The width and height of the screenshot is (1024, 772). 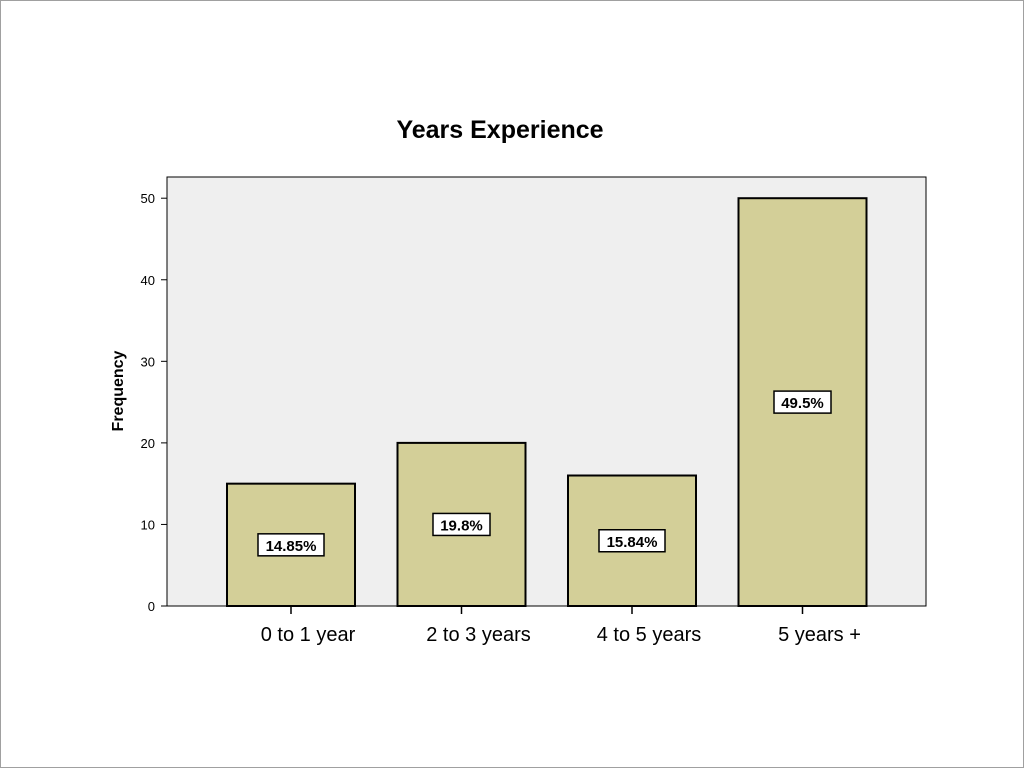 I want to click on x-tick-label: 0 to 1 year, so click(x=308, y=635).